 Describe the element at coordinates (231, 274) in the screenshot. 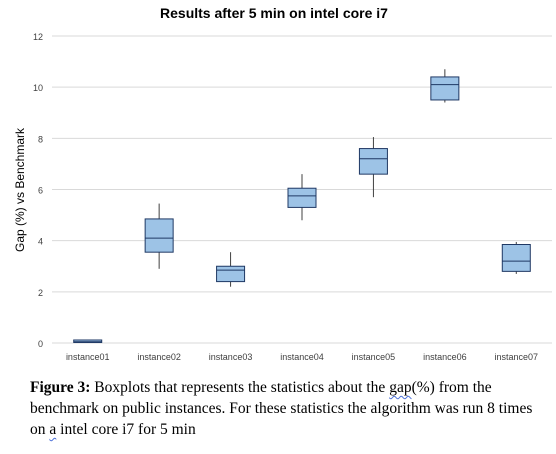

I see `box-instance03` at that location.